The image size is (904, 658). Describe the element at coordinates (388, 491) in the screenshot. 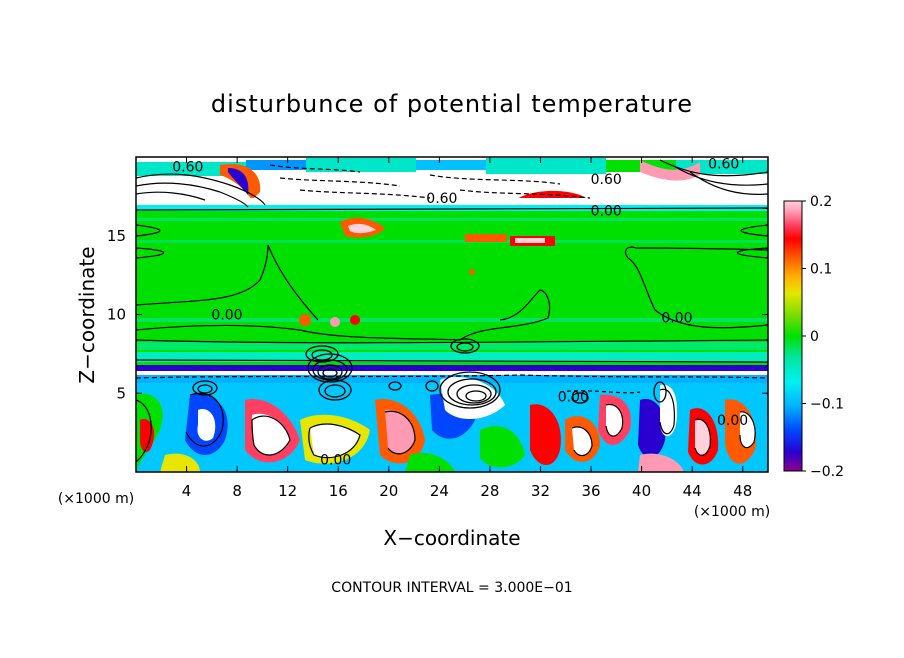

I see `x-tick-label: 20` at that location.